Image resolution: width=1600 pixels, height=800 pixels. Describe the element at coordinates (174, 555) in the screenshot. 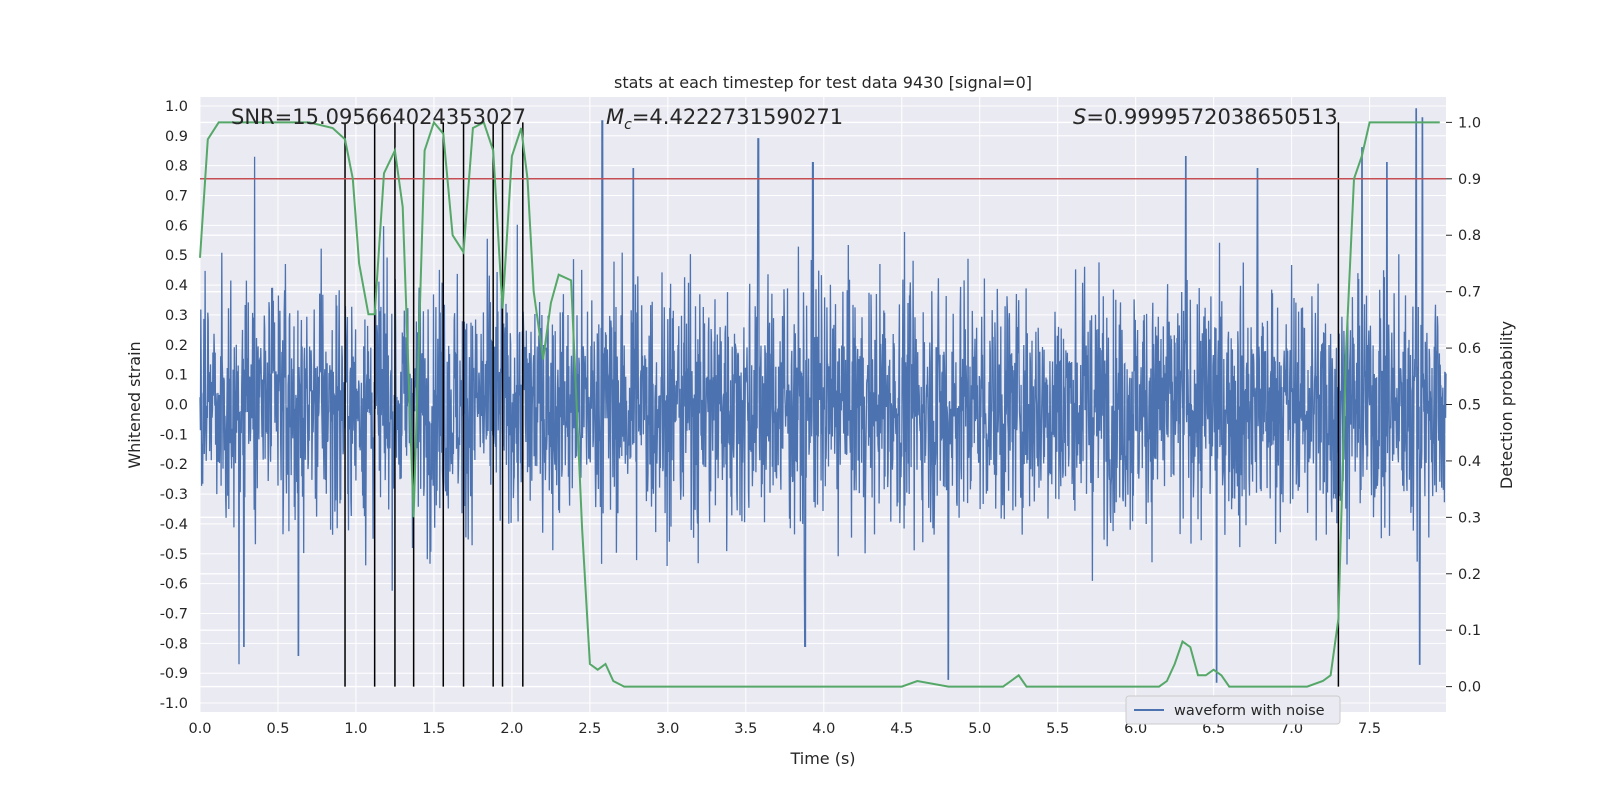

I see `y-tick-label: -0.5` at that location.